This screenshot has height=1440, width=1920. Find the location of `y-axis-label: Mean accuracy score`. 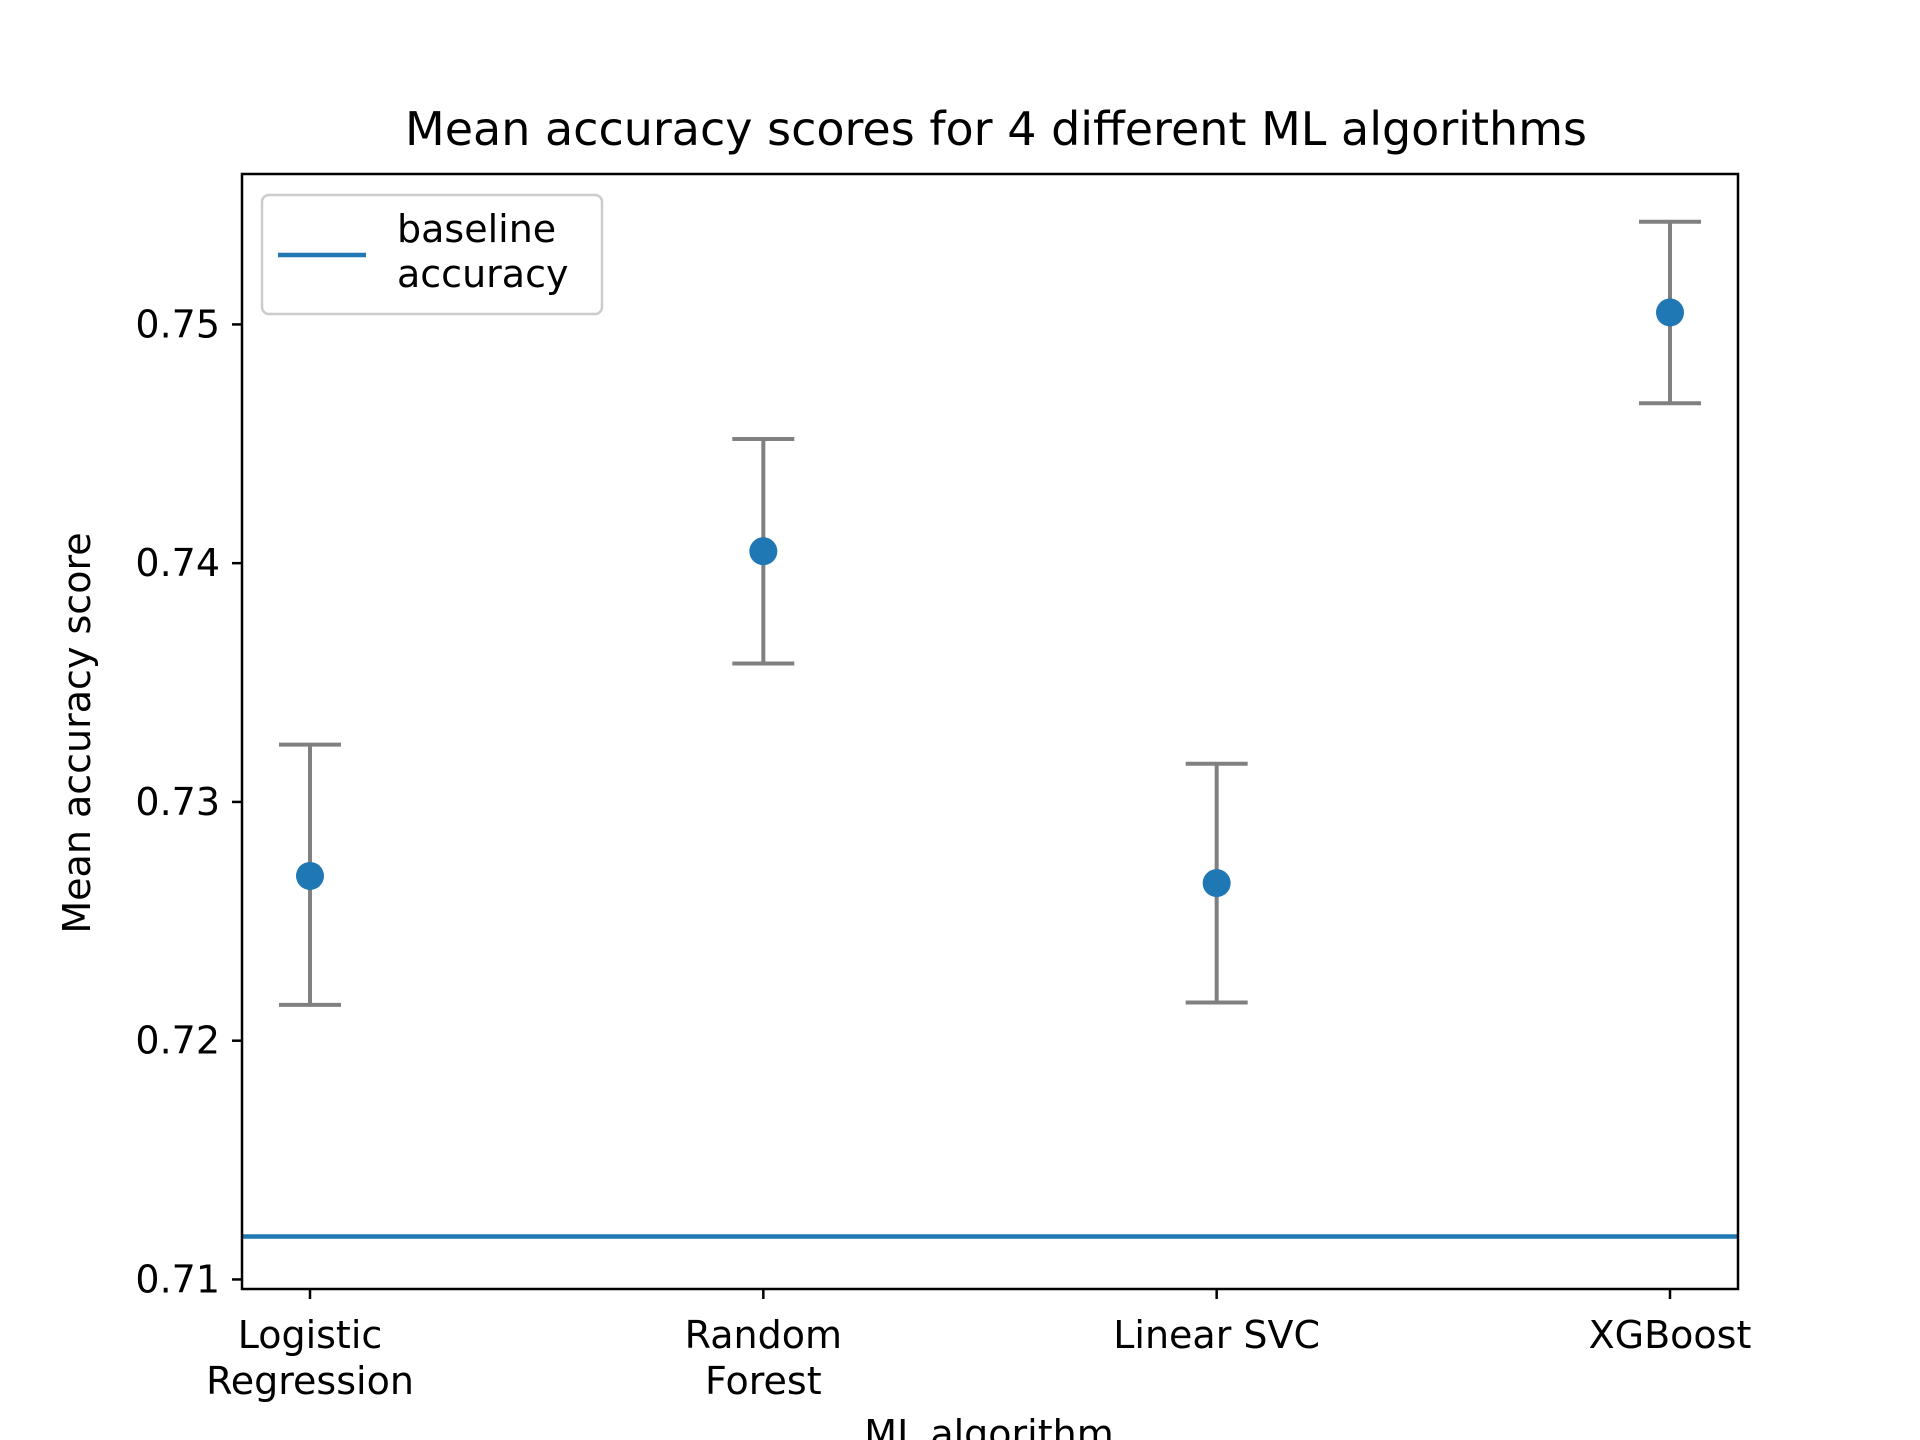

y-axis-label: Mean accuracy score is located at coordinates (77, 732).